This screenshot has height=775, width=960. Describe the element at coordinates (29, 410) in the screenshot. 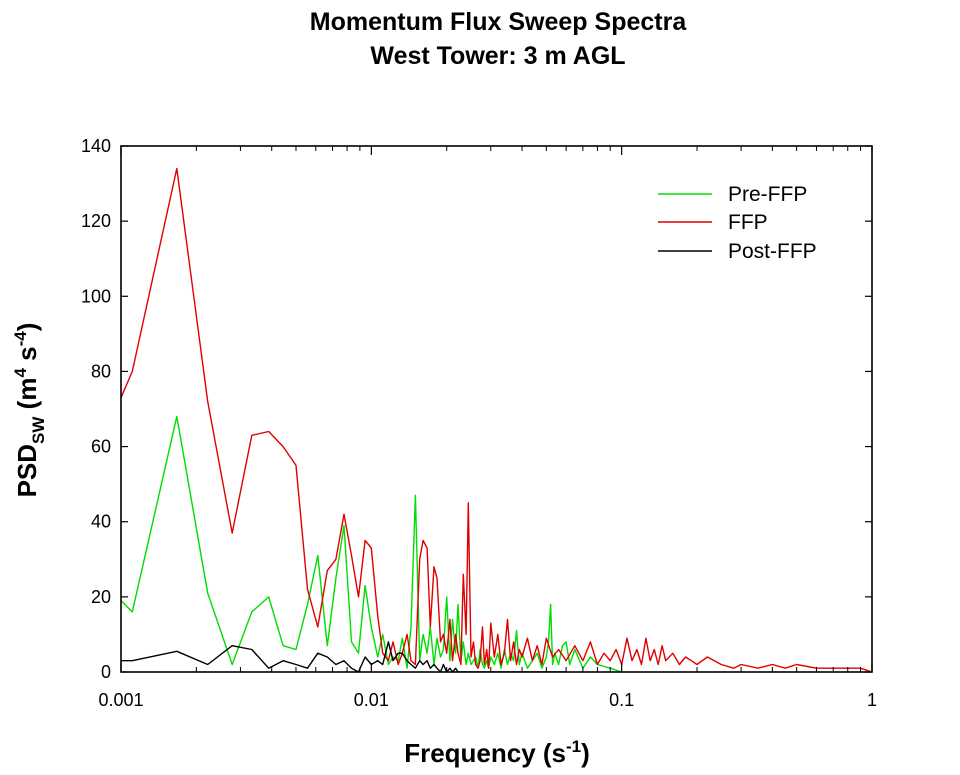

I see `y-axis-label: PSDSW (m4 s-4)` at that location.